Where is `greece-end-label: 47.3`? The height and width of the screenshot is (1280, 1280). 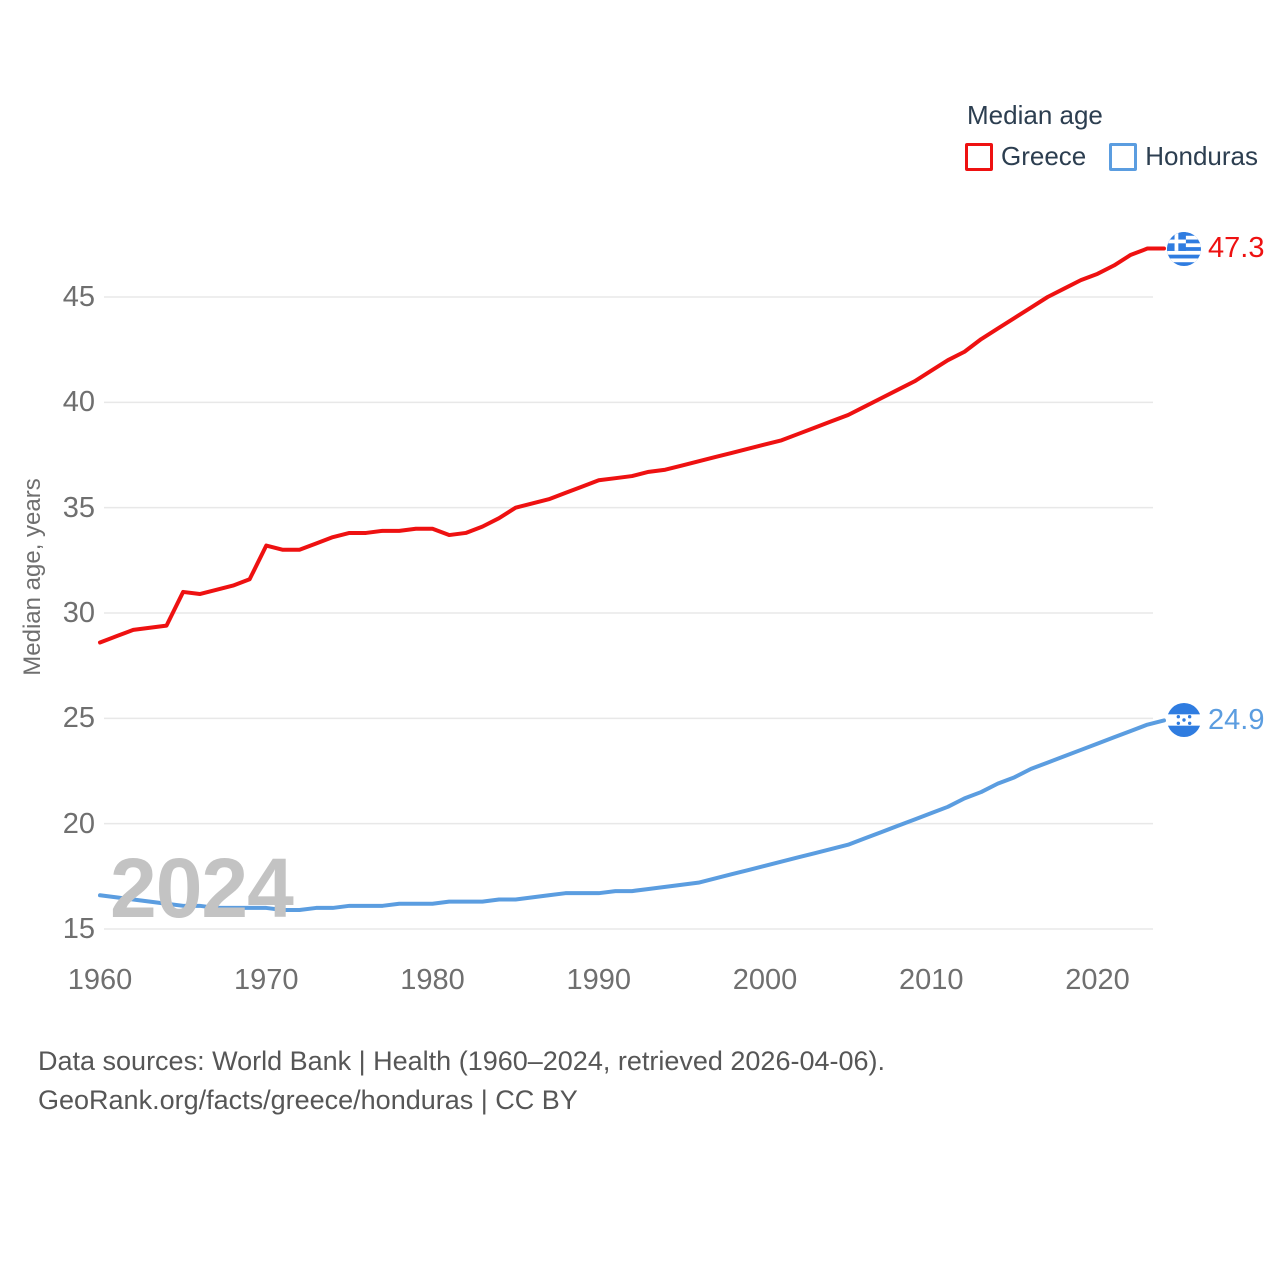
greece-end-label: 47.3 is located at coordinates (1216, 248).